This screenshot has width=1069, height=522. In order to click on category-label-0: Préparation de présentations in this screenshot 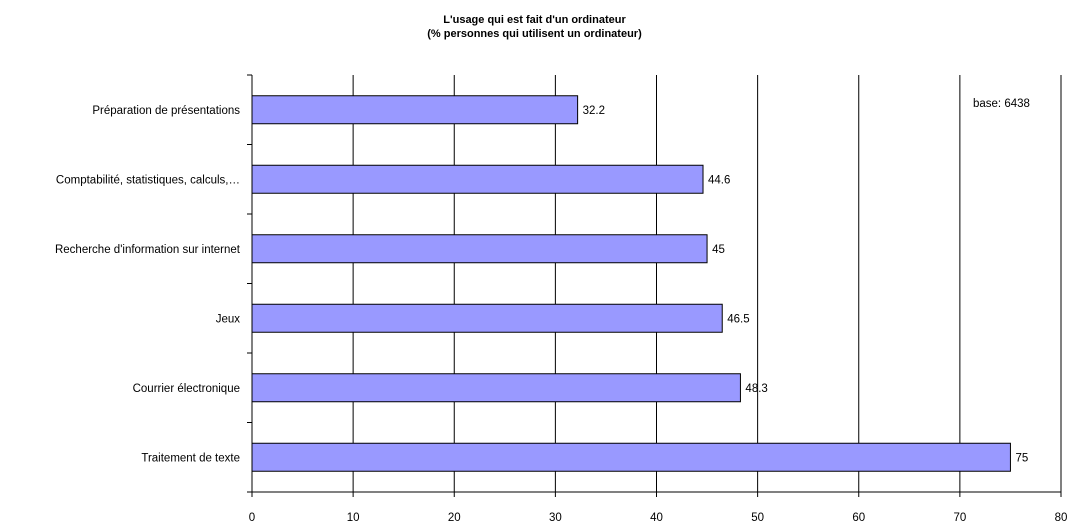, I will do `click(166, 111)`.